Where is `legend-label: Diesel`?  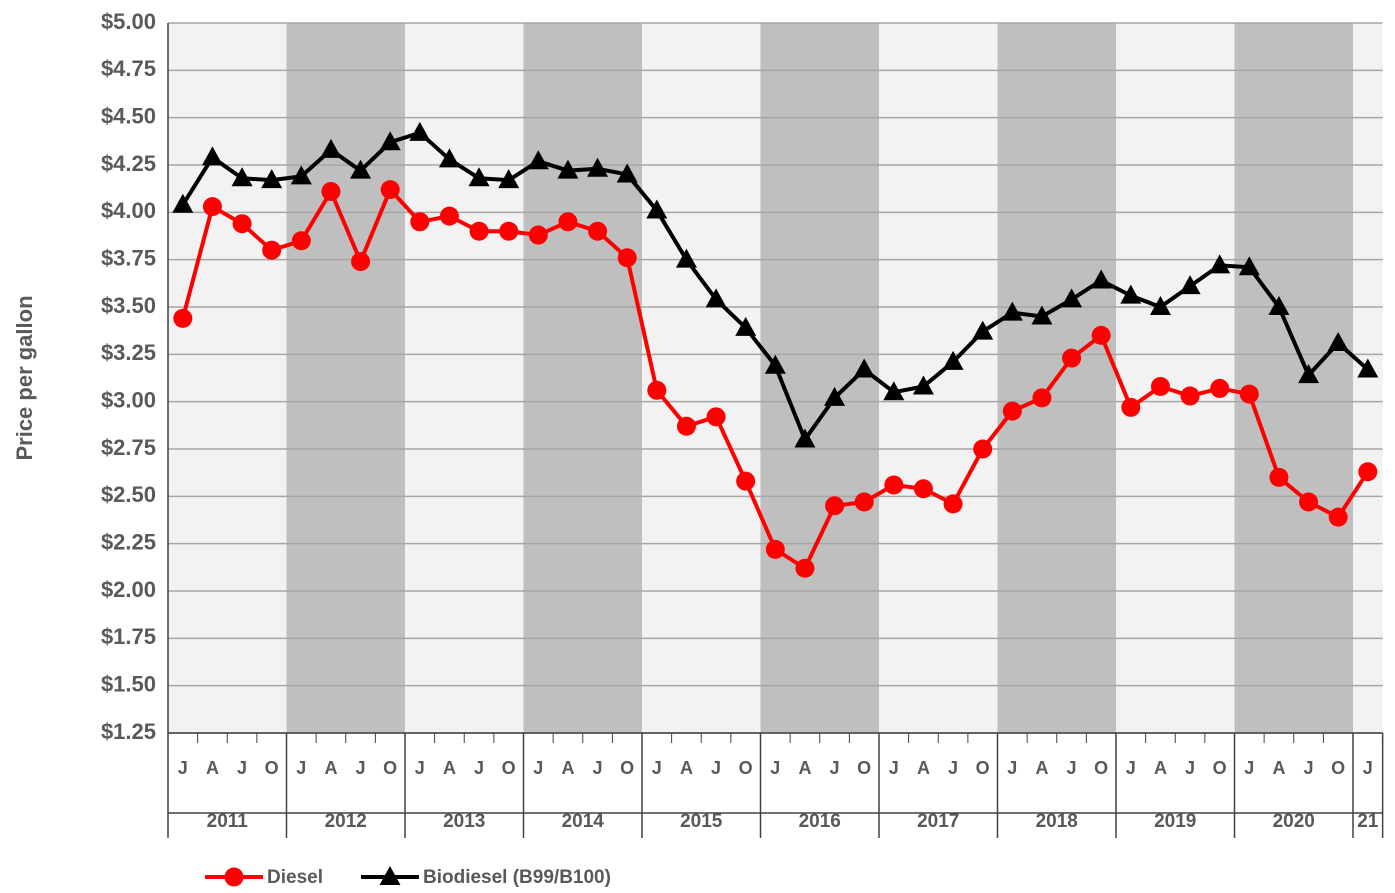
legend-label: Diesel is located at coordinates (295, 877).